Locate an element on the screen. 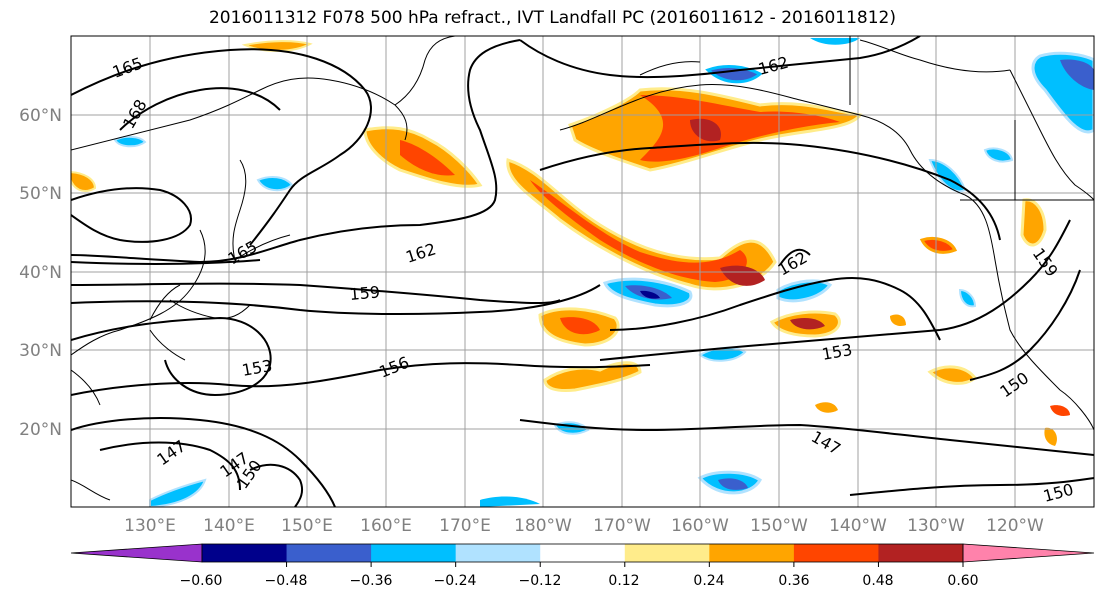 This screenshot has height=601, width=1105. lon-label: 160°E is located at coordinates (386, 526).